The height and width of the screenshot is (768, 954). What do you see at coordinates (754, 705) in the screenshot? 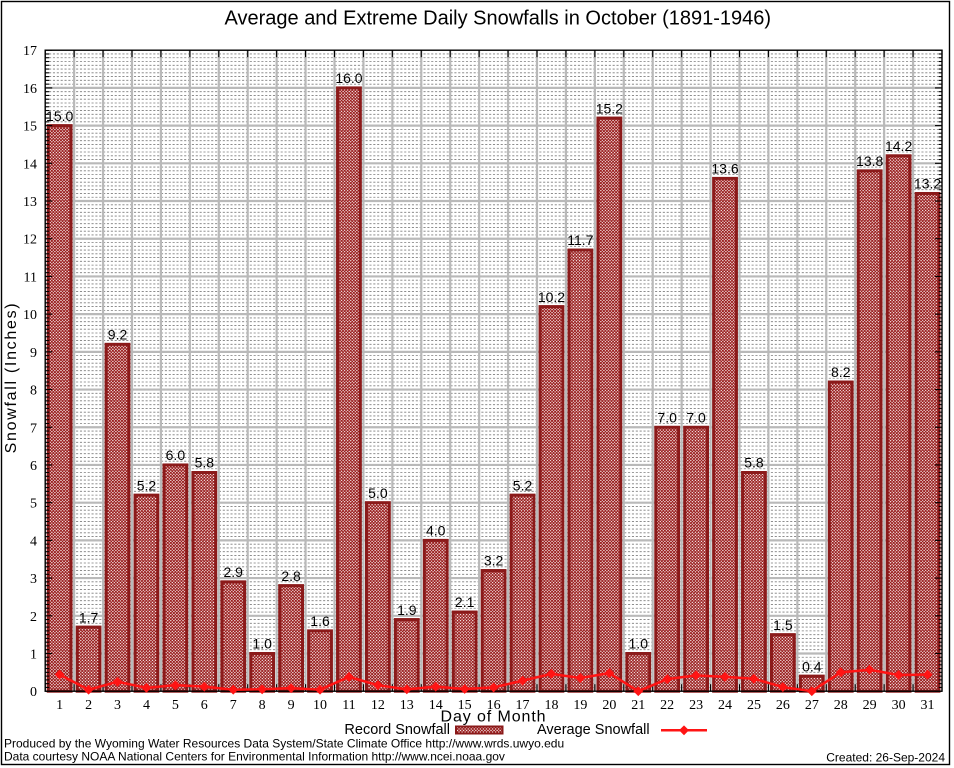
I see `svg-text: 25` at bounding box center [754, 705].